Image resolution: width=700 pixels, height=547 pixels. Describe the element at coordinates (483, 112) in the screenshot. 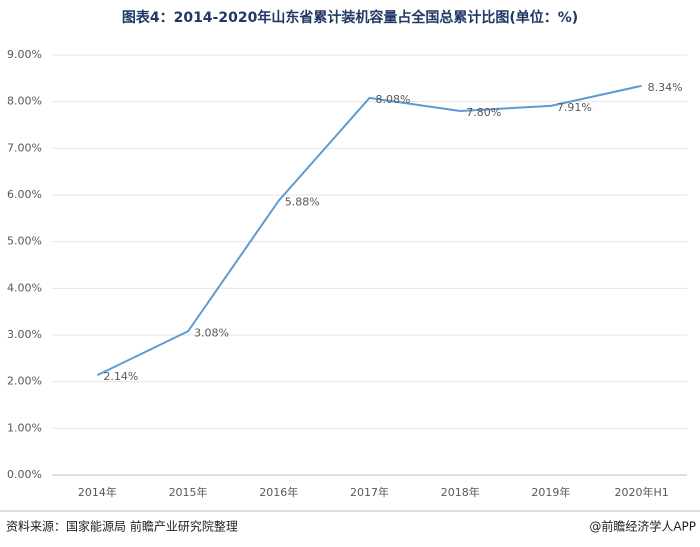

I see `data-label: 7.80%` at that location.